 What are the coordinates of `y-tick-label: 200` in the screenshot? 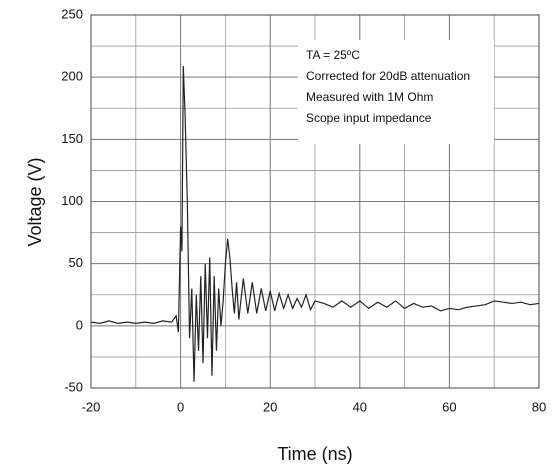 It's located at (72, 76).